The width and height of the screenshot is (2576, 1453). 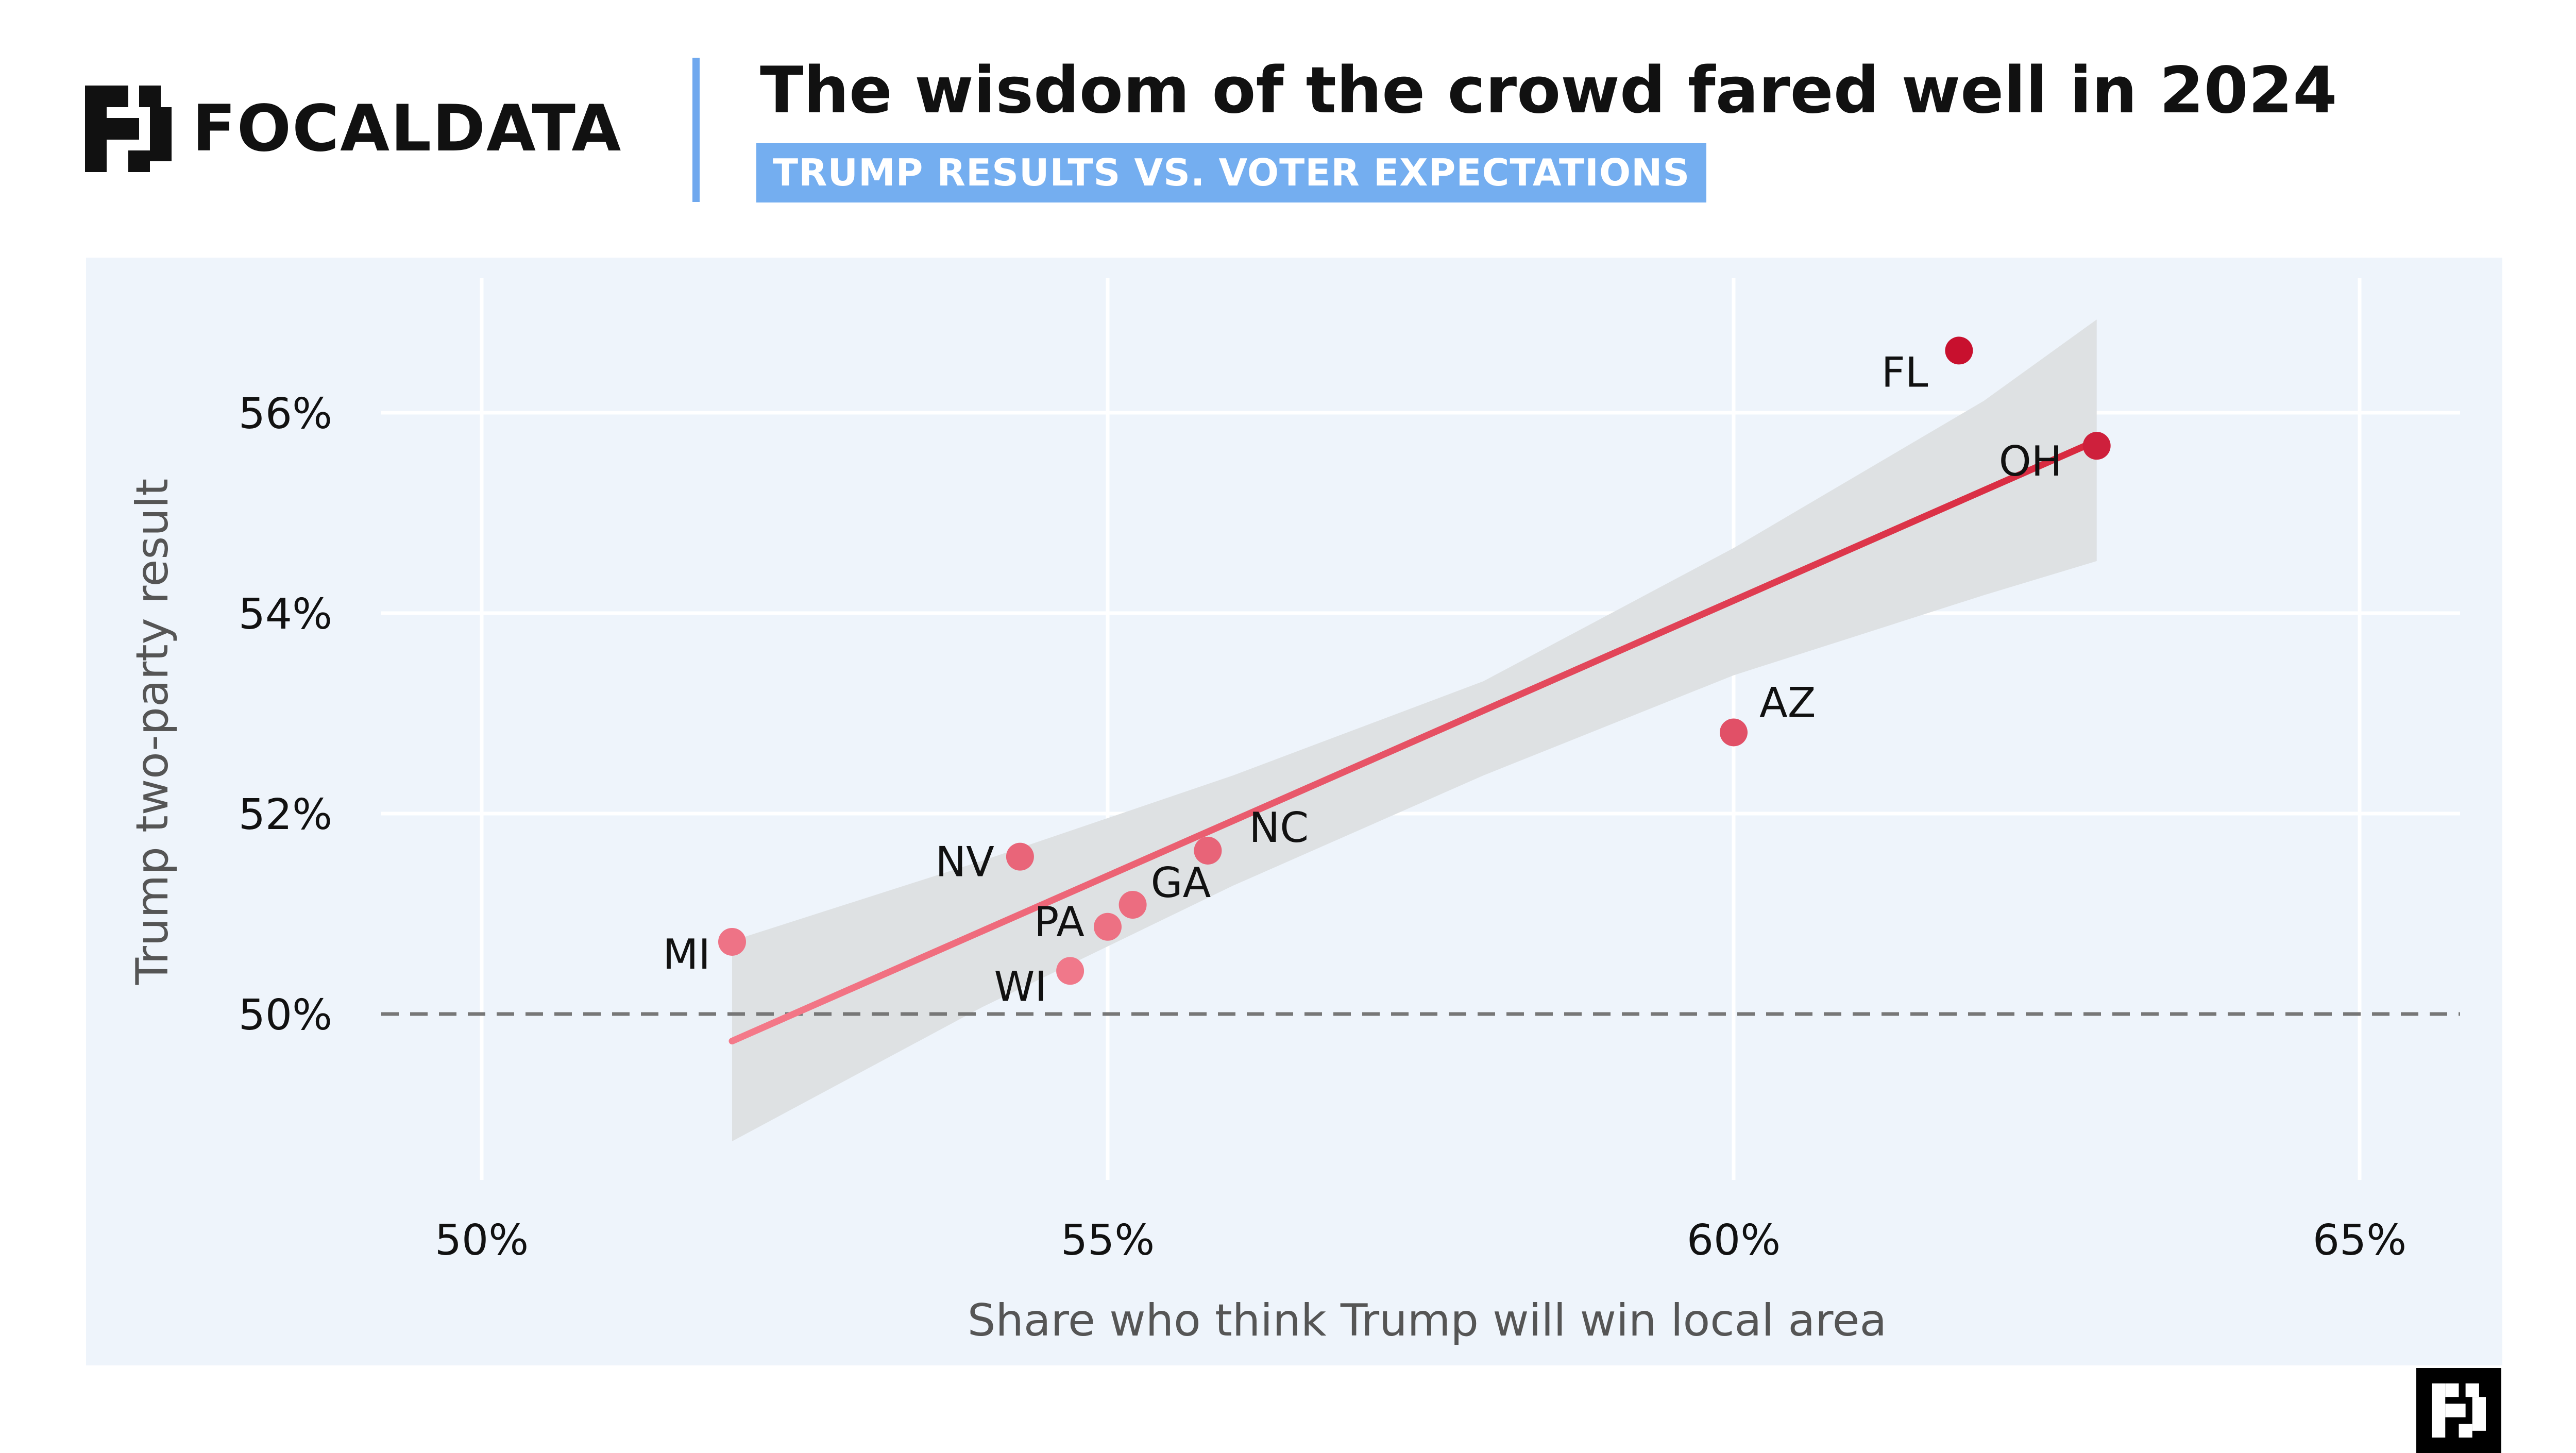 I want to click on y-tick-label: 54%, so click(x=286, y=614).